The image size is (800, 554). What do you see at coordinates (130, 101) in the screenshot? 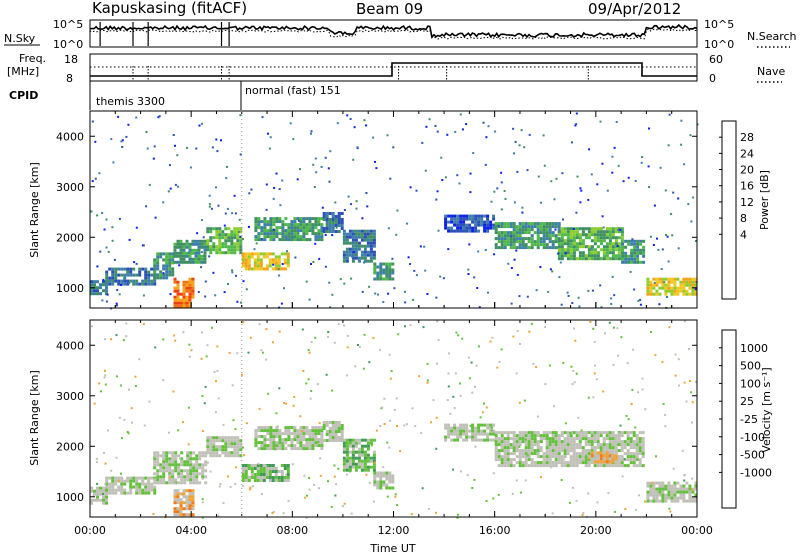
I see `cpid-segment-1: themis 3300` at bounding box center [130, 101].